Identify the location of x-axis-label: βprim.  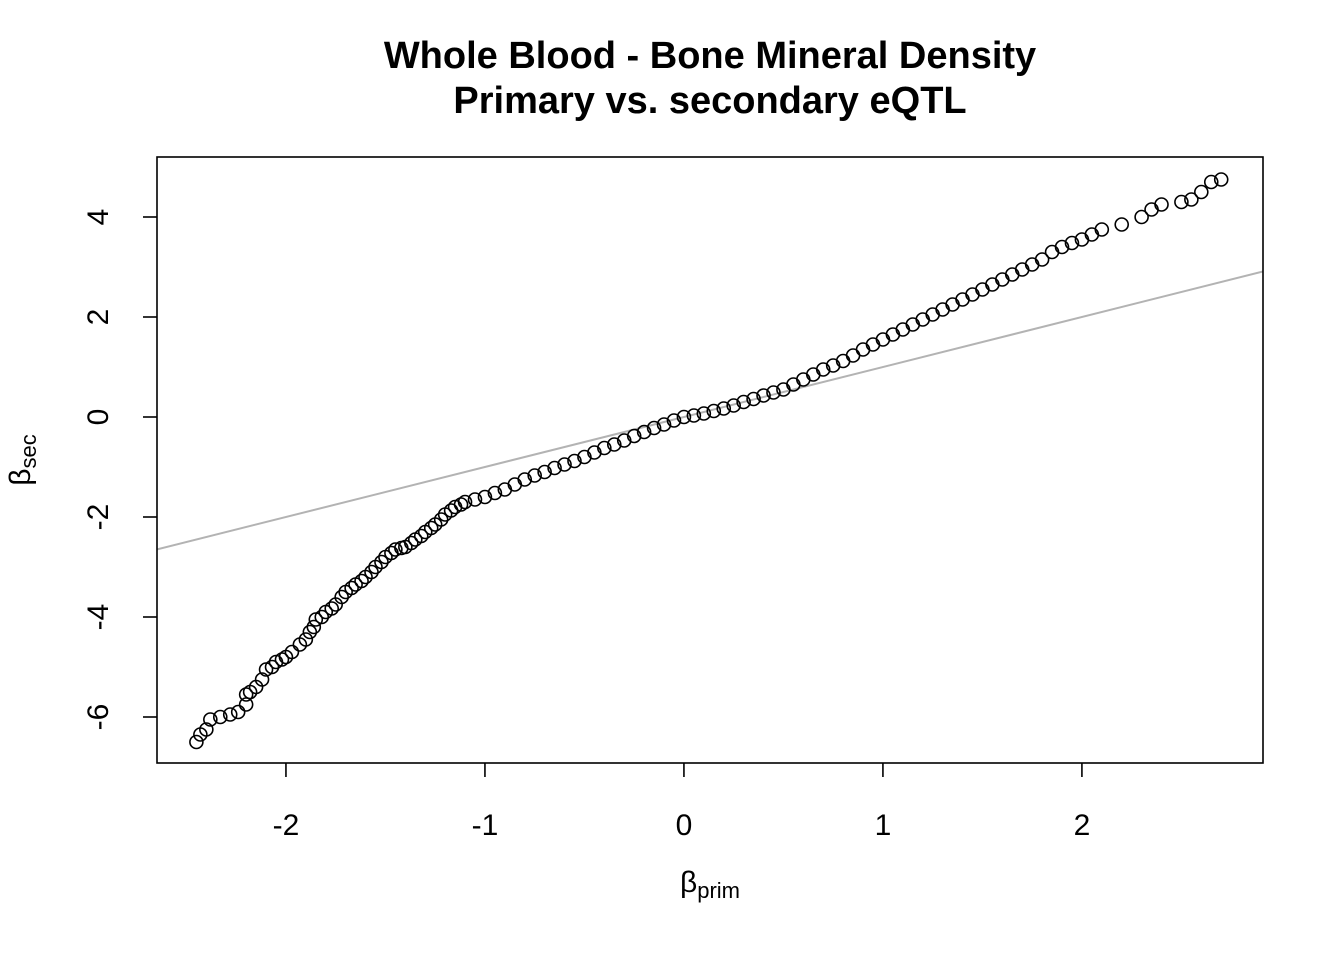
(710, 884).